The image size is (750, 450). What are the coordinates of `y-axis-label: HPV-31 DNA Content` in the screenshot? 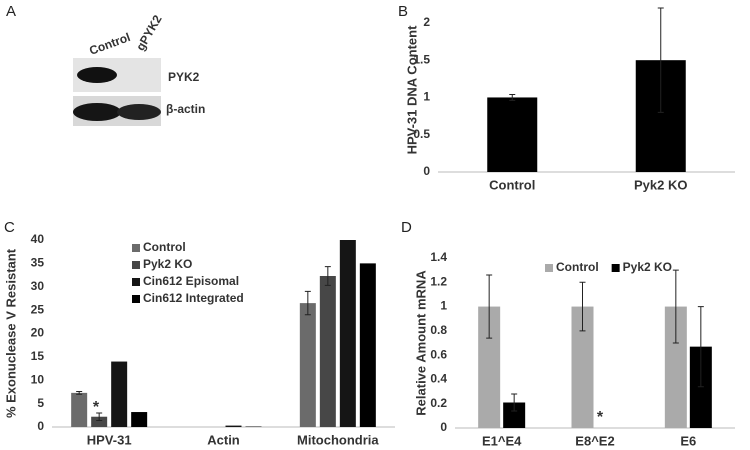 It's located at (411, 89).